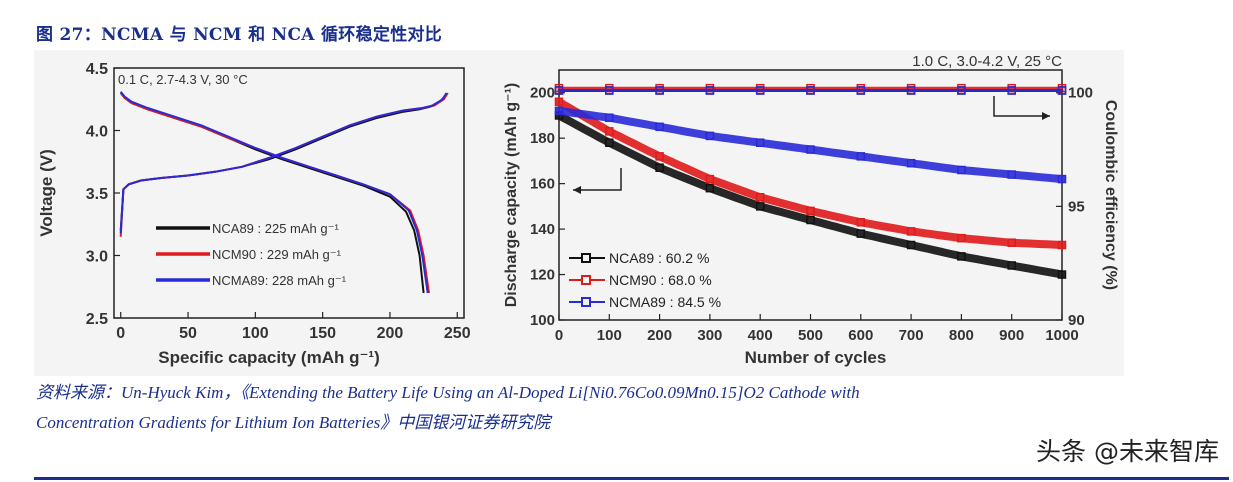 Image resolution: width=1233 pixels, height=482 pixels. What do you see at coordinates (457, 333) in the screenshot?
I see `voltage-x-tick-label: 250` at bounding box center [457, 333].